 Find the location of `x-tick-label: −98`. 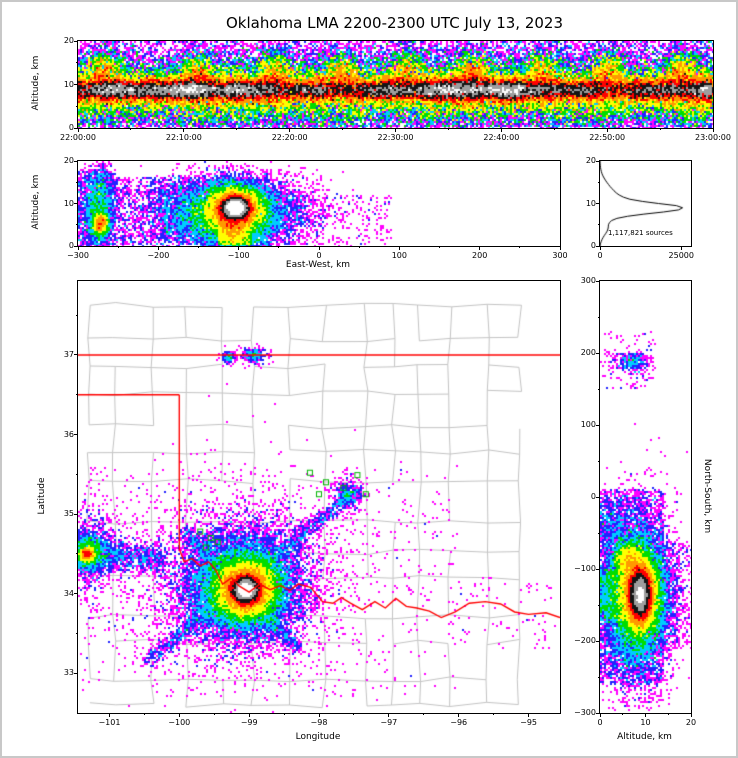

x-tick-label: −98 is located at coordinates (319, 722).